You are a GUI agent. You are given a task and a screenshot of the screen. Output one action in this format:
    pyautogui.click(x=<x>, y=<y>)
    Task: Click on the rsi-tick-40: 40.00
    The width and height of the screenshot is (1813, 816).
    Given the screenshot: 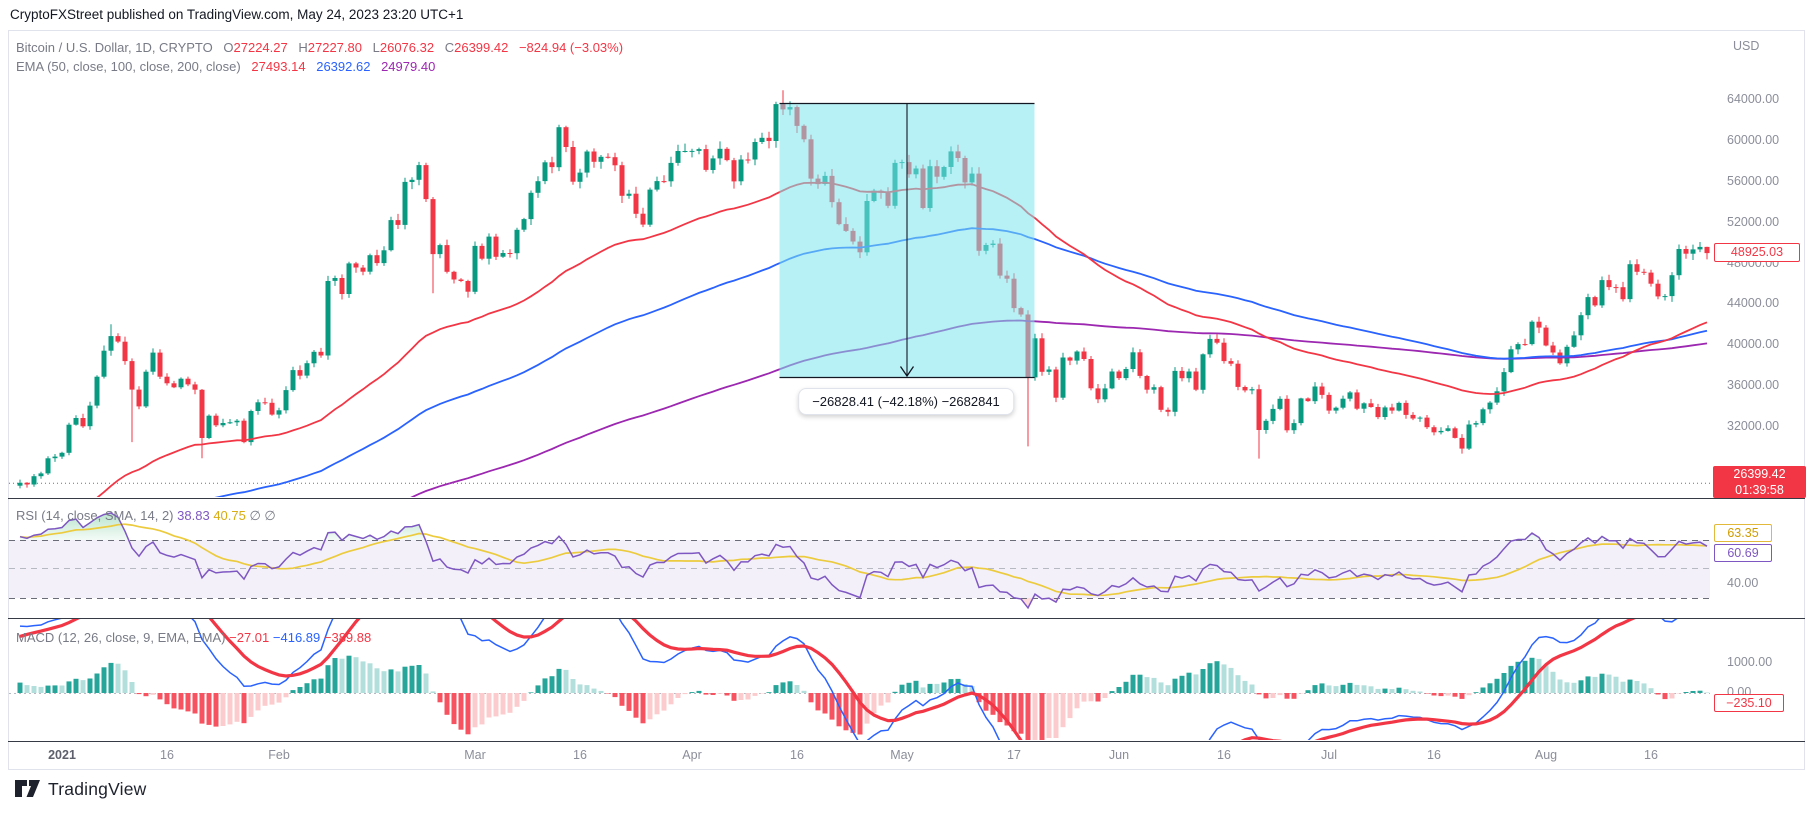 What is the action you would take?
    pyautogui.click(x=1743, y=583)
    